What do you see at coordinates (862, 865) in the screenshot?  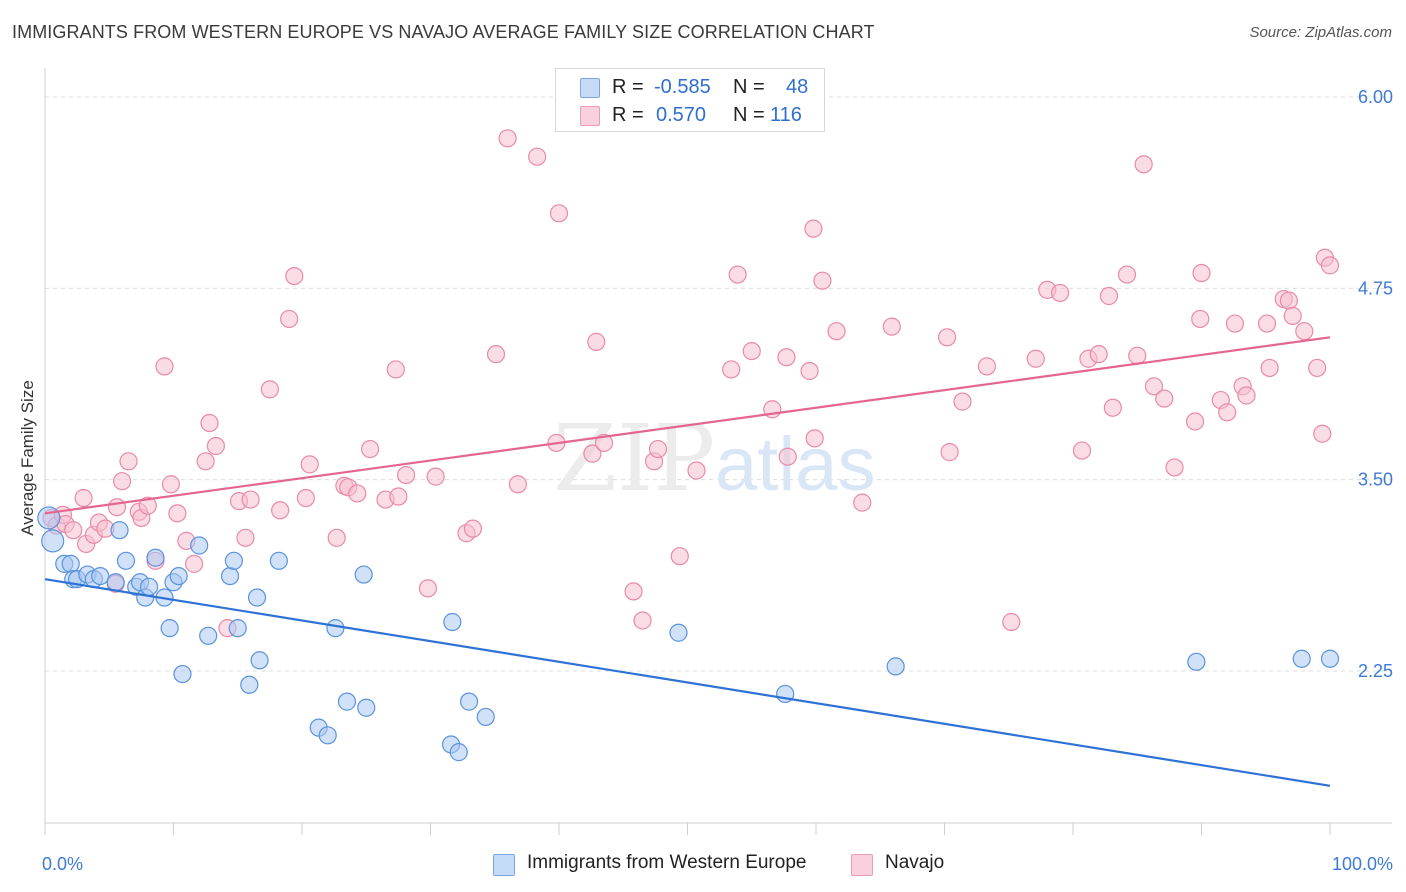 I see `pink-swatch-icon` at bounding box center [862, 865].